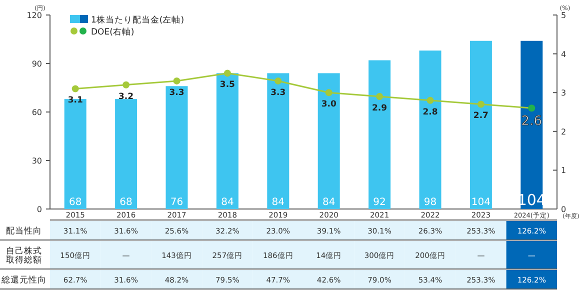 The image size is (587, 300). What do you see at coordinates (563, 93) in the screenshot?
I see `y2-tick-label: 3` at bounding box center [563, 93].